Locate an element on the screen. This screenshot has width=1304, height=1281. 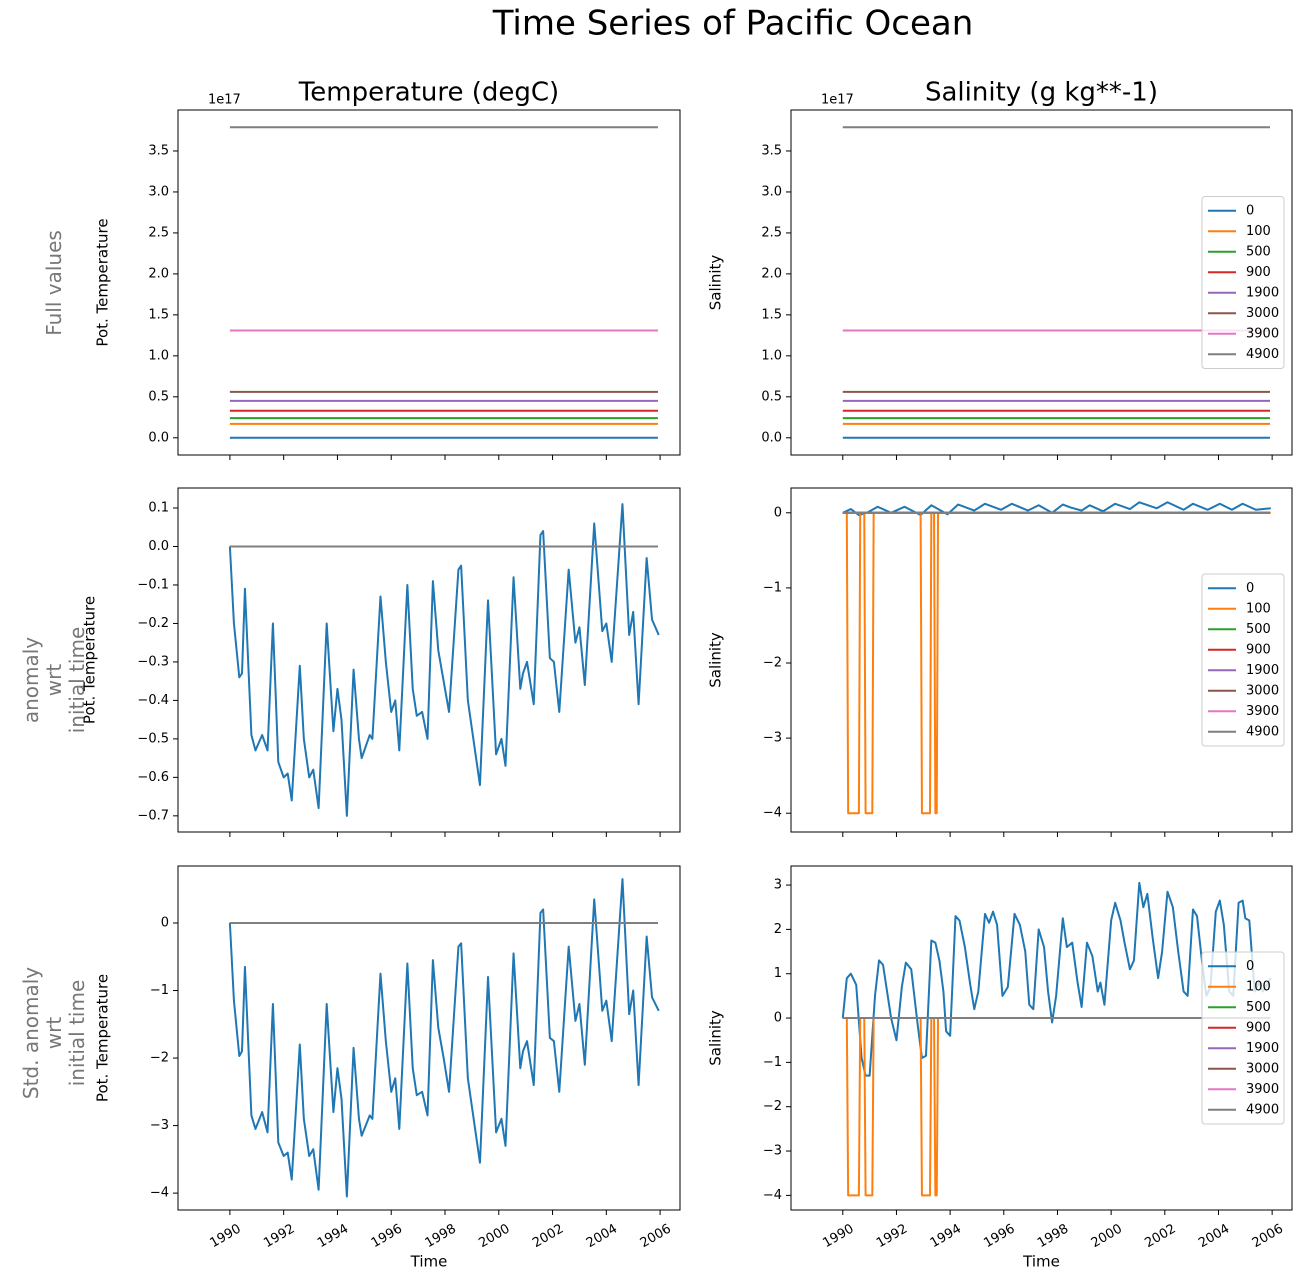
y-tick-label: −0.6 is located at coordinates (153, 777).